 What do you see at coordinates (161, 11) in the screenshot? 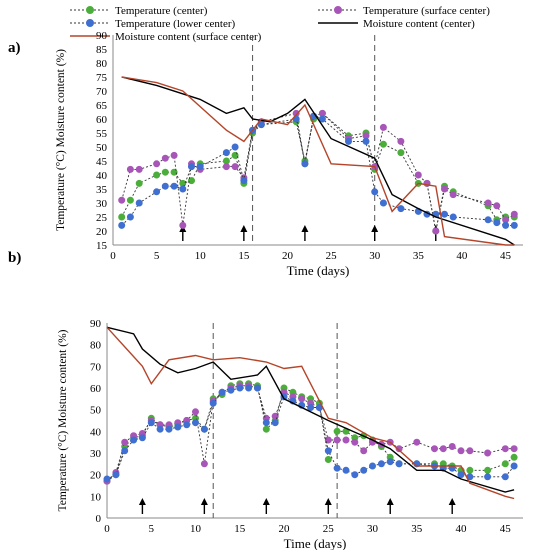
I see `legend-label: Temperature (center)` at bounding box center [161, 11].